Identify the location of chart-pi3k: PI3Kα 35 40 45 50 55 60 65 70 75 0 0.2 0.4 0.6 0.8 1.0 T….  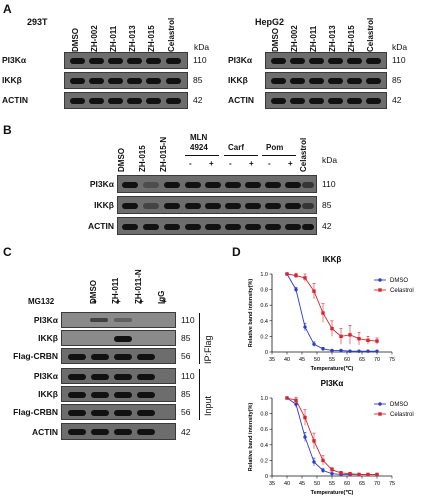
(331, 437).